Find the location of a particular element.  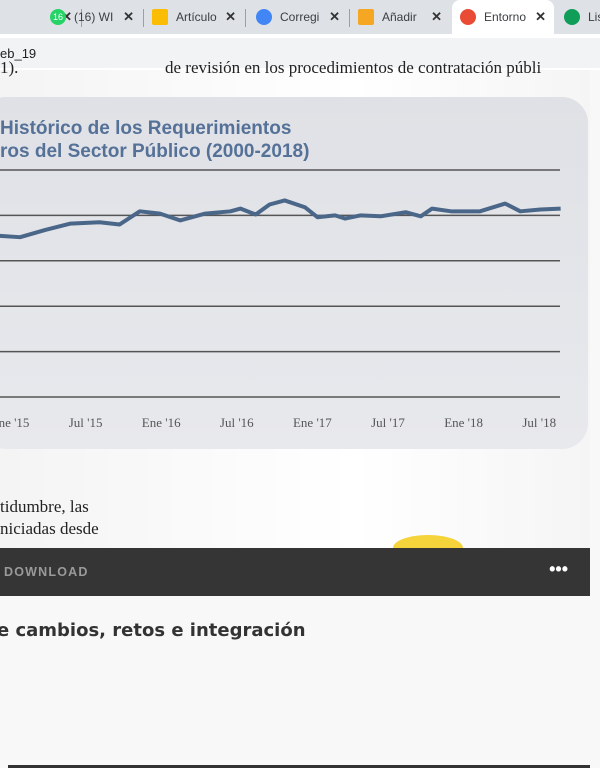

tab-google-drive: Artículo ✕ is located at coordinates (194, 17).